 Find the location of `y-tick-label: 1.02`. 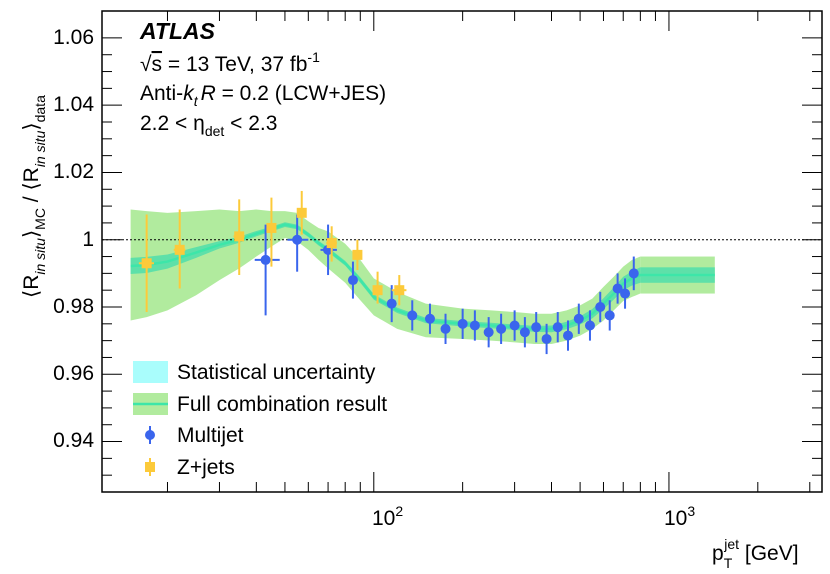

y-tick-label: 1.02 is located at coordinates (73, 171).